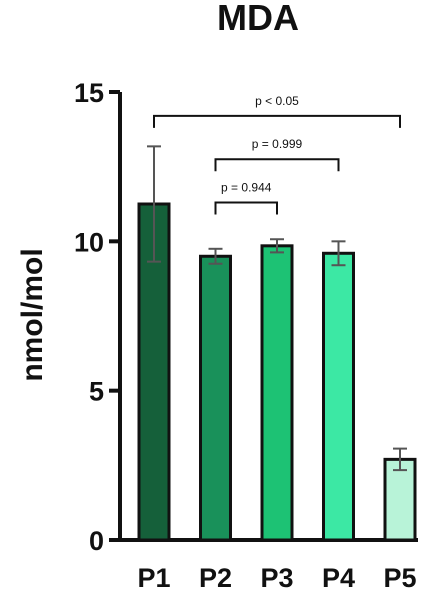 The height and width of the screenshot is (597, 430). What do you see at coordinates (215, 398) in the screenshot?
I see `bar-p2` at bounding box center [215, 398].